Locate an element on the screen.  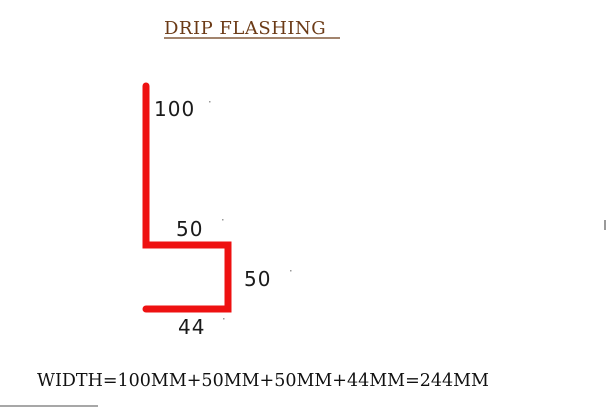
edge-fragment is located at coordinates (605, 225).